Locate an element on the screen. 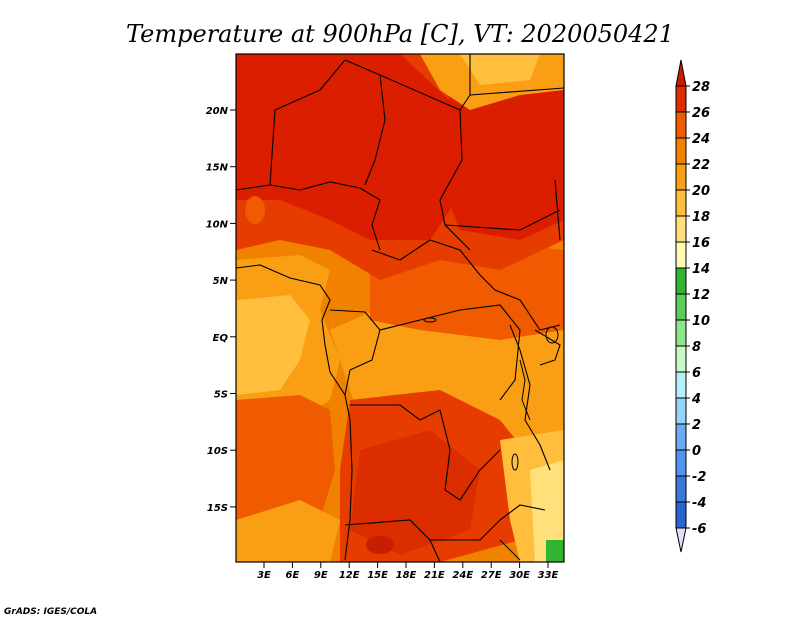  colorbar-label: 2 is located at coordinates (696, 425).